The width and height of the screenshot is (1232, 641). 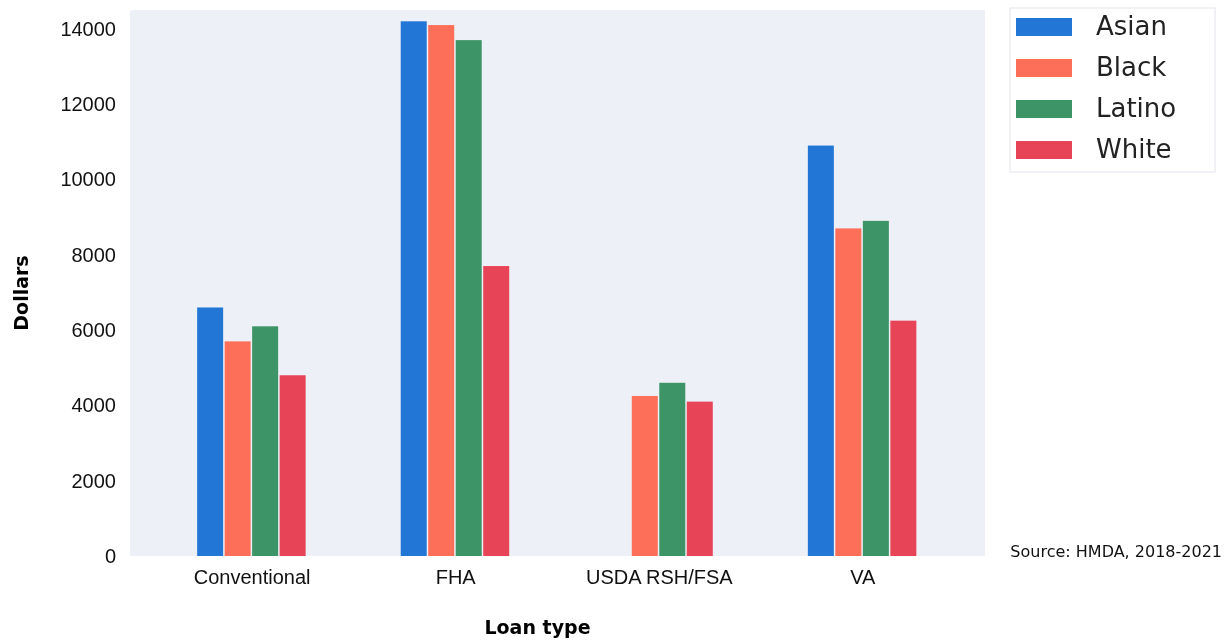 I want to click on y-tick-label: 12000, so click(x=88, y=104).